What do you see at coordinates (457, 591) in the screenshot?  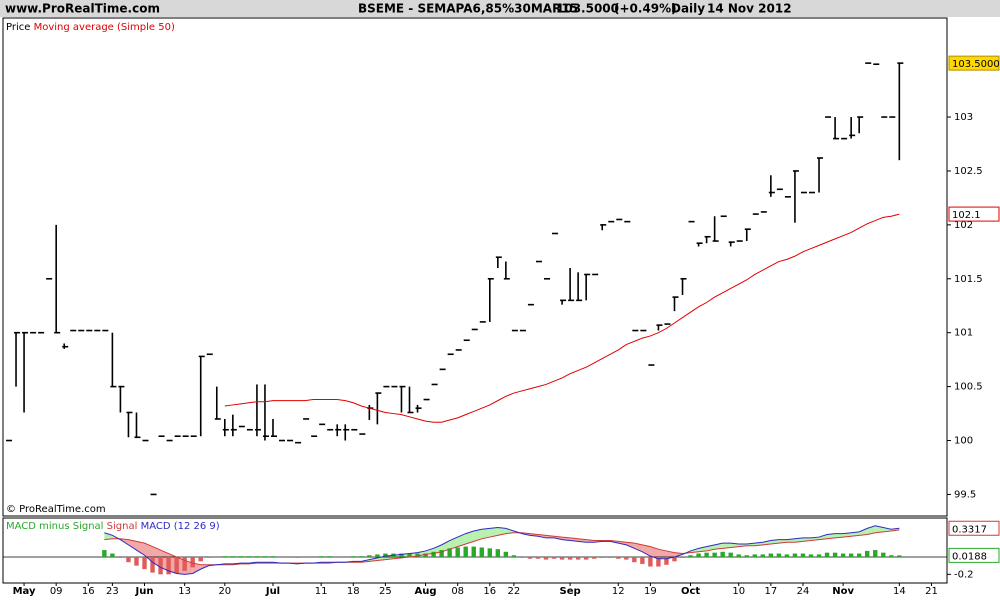 I see `x-tick-label: 08` at bounding box center [457, 591].